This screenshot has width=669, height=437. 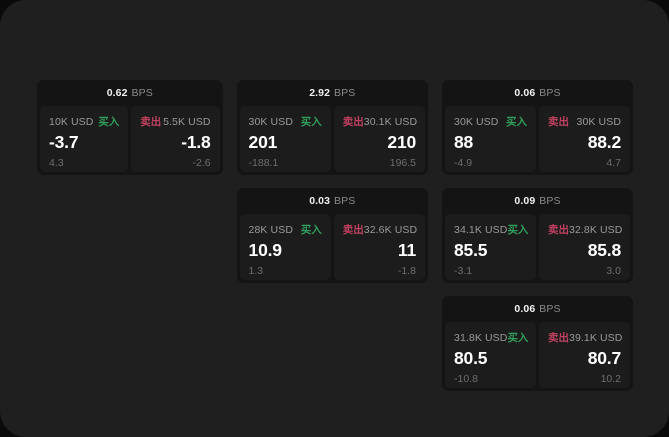 What do you see at coordinates (596, 229) in the screenshot?
I see `sell-size-label: 32.8K USD` at bounding box center [596, 229].